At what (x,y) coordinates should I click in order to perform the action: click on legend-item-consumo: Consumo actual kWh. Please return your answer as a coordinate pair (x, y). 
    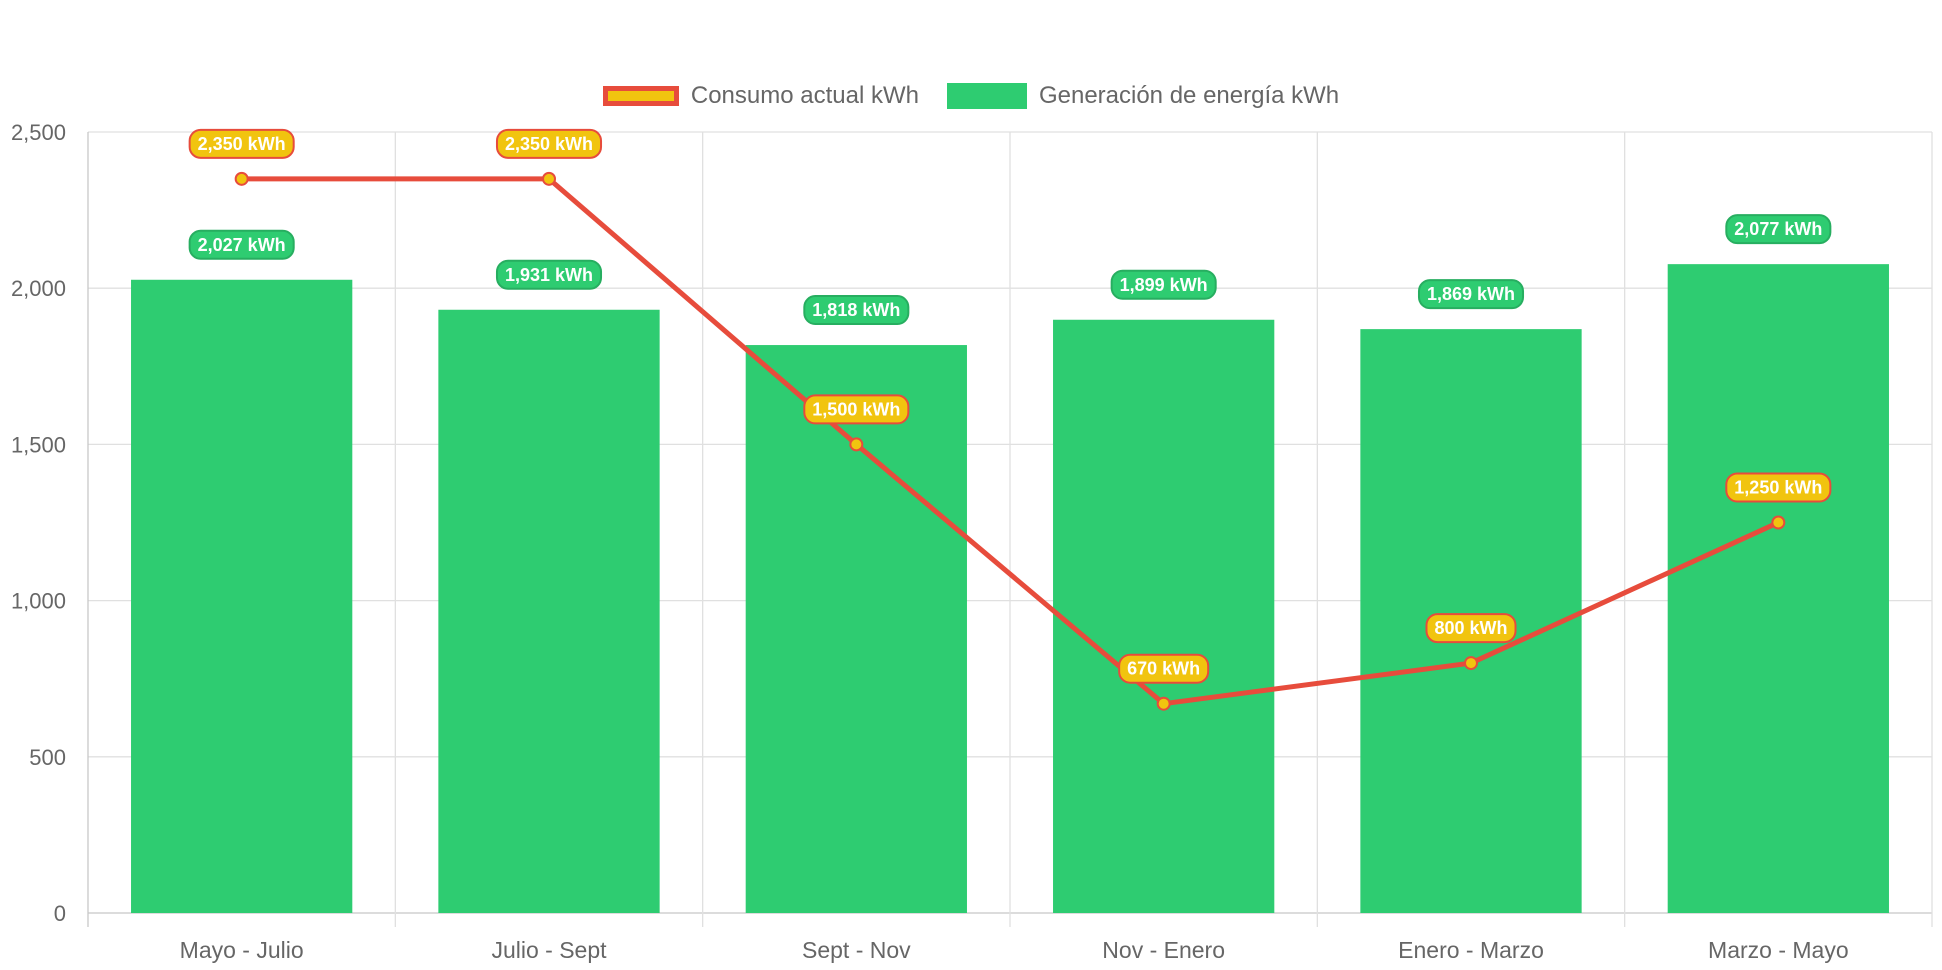
    Looking at the image, I should click on (760, 96).